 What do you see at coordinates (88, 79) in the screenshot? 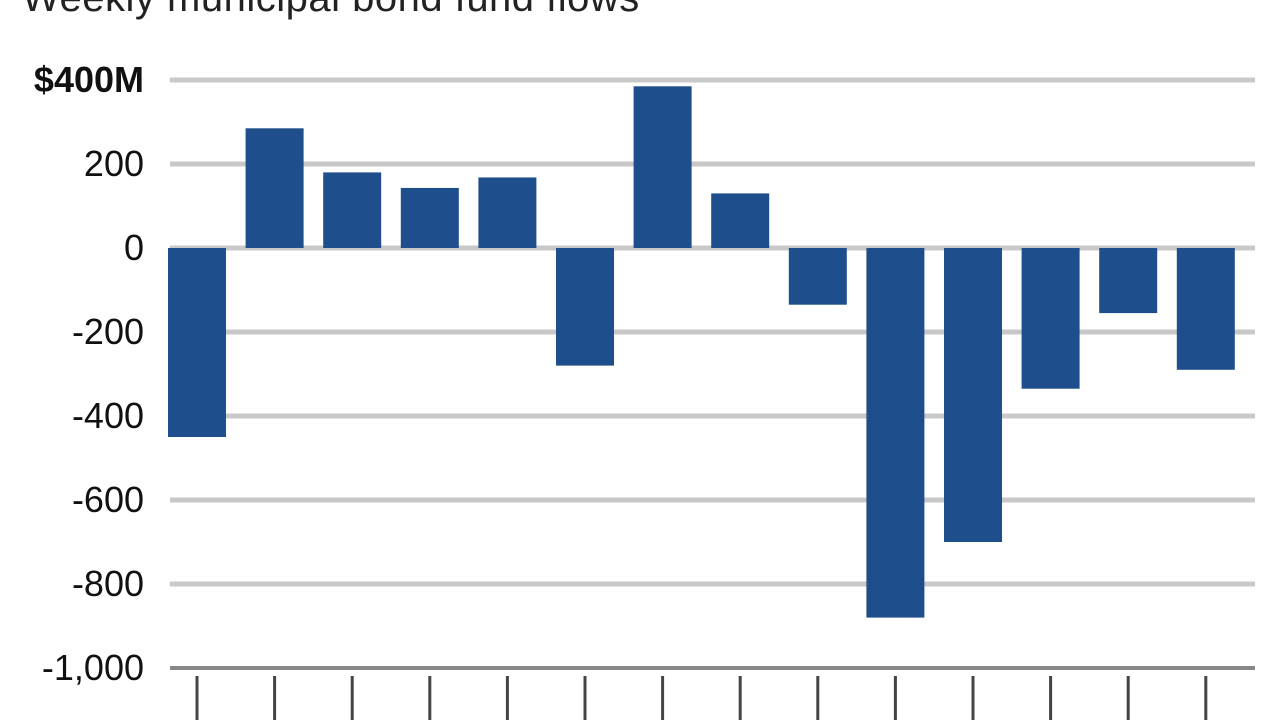
I see `y-tick-label: $400M` at bounding box center [88, 79].